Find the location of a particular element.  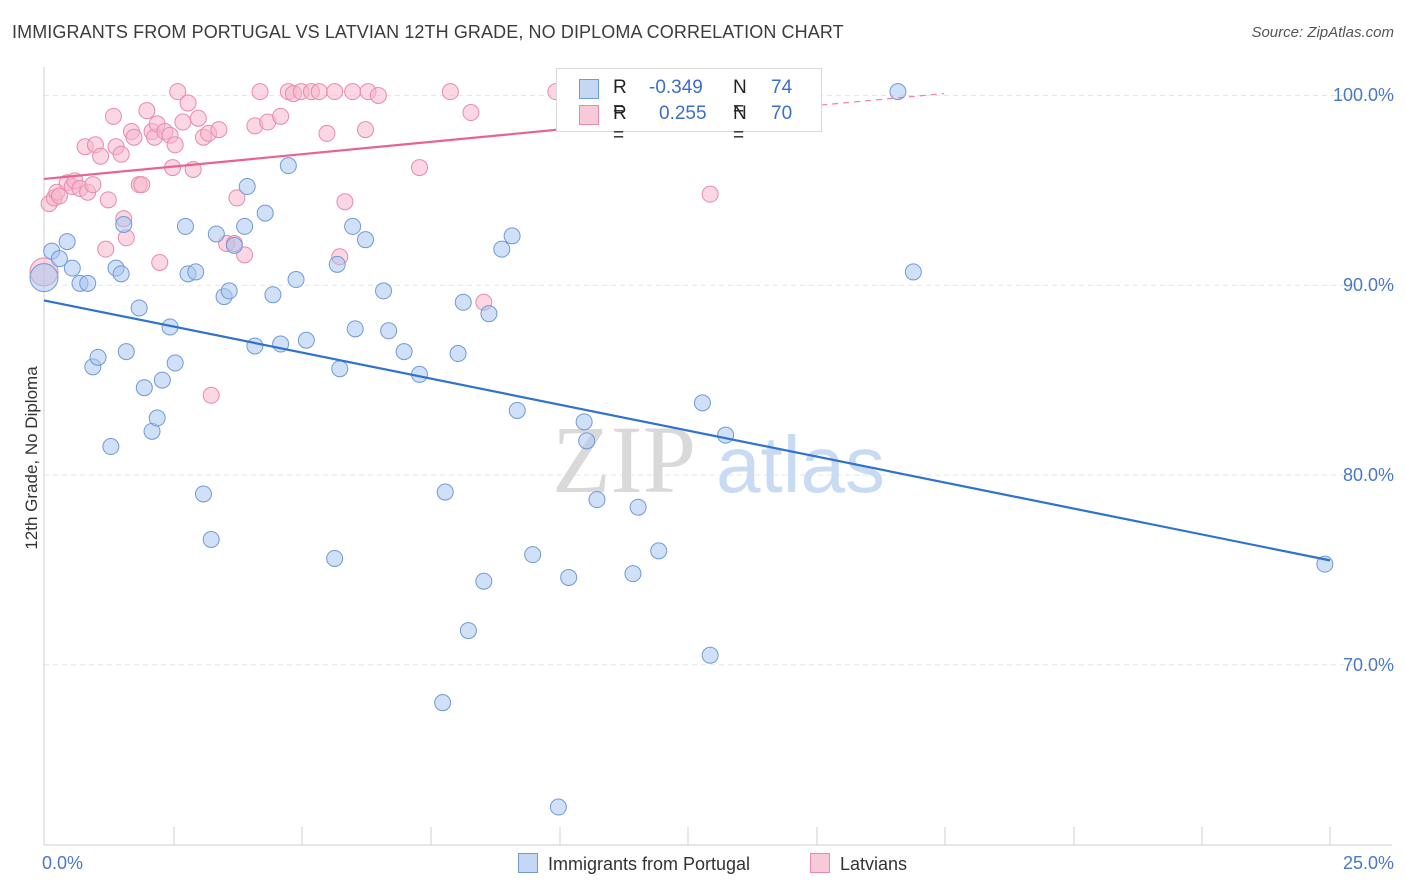

bottom-legend-label: Immigrants from Portugal is located at coordinates (649, 864).